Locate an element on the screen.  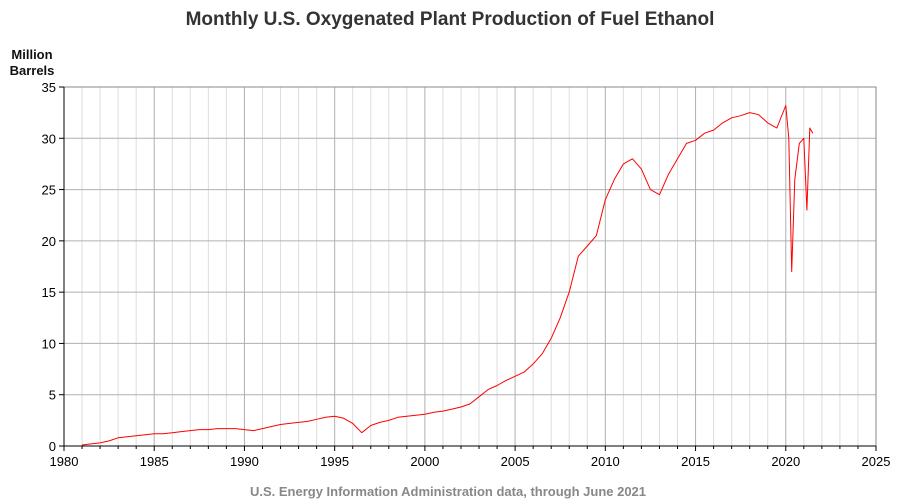
y-tick-label: 30 is located at coordinates (49, 138).